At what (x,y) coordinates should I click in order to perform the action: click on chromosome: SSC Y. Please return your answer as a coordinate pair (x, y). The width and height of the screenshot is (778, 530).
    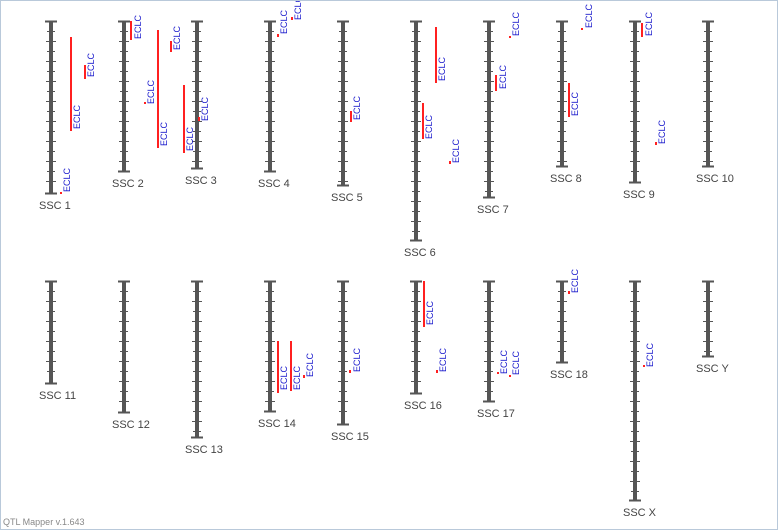
    Looking at the image, I should click on (712, 327).